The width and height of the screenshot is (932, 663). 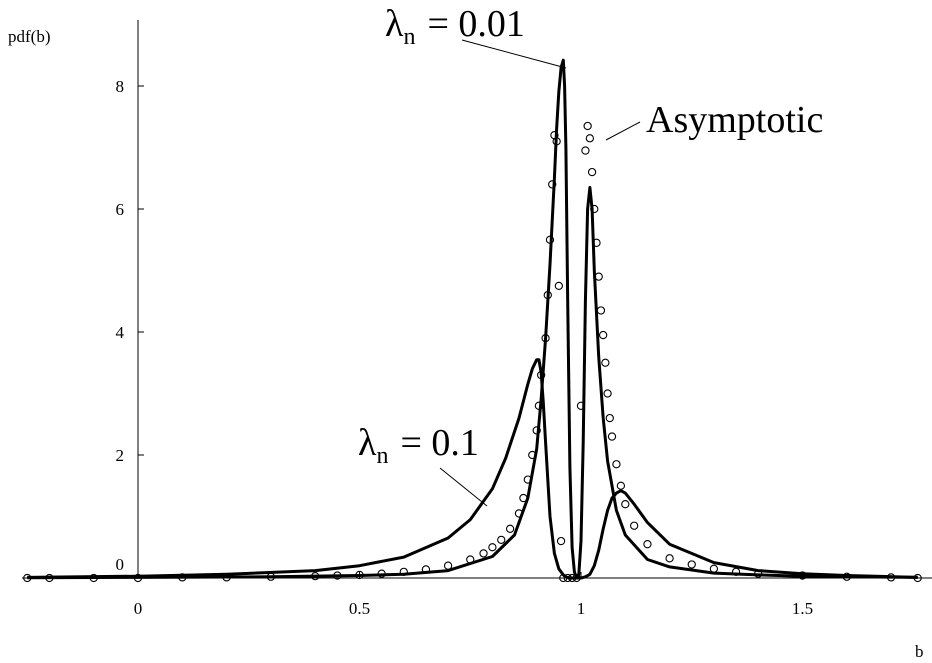 What do you see at coordinates (29, 36) in the screenshot?
I see `y-axis-label: pdf(b)` at bounding box center [29, 36].